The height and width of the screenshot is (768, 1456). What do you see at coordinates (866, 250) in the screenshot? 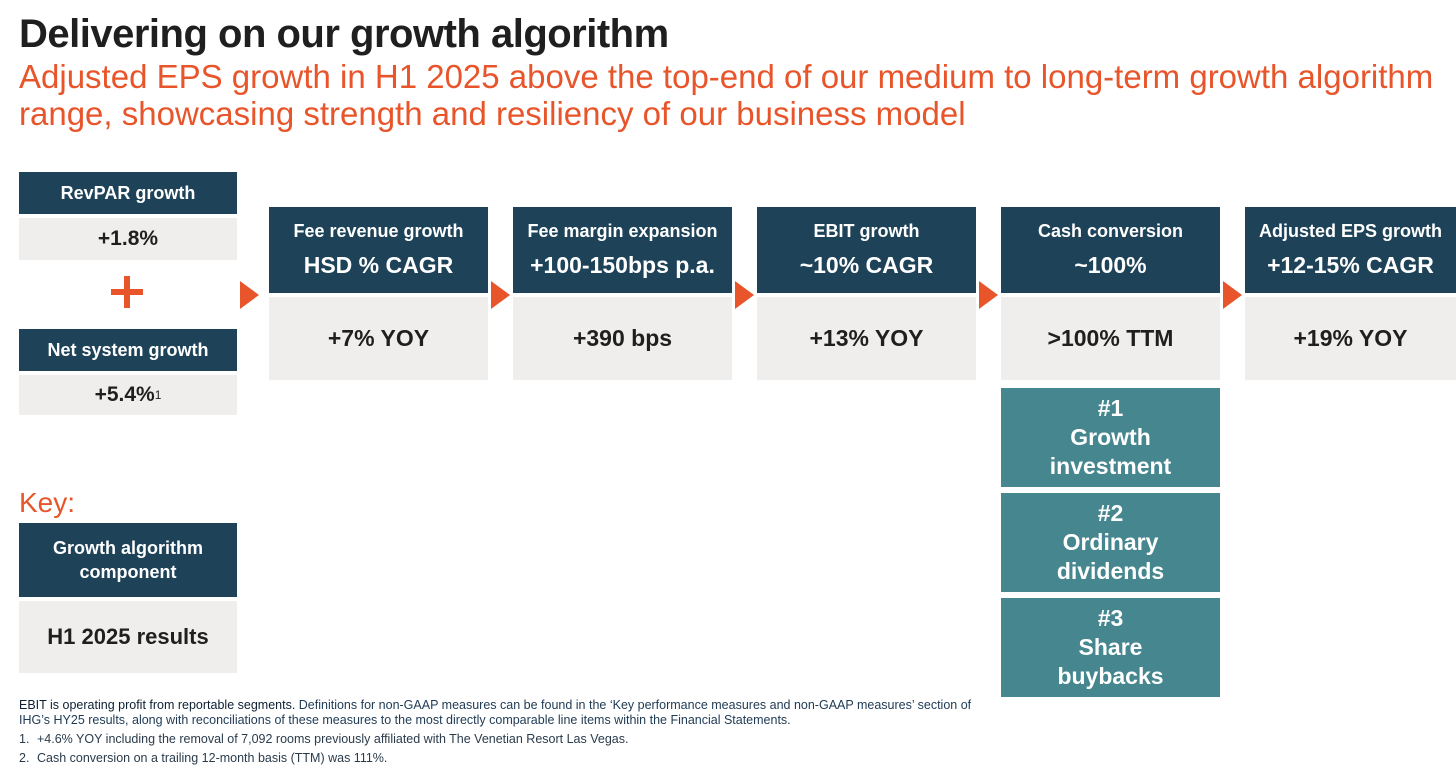
I see `ebit-component: EBIT growth ~10% CAGR` at bounding box center [866, 250].